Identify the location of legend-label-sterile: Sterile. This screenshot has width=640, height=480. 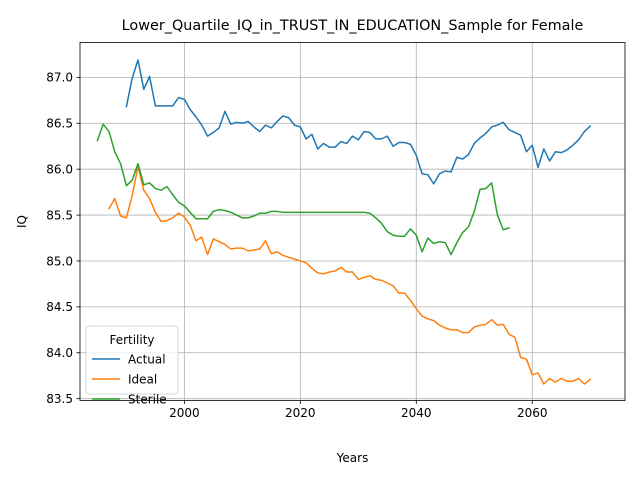
(147, 399).